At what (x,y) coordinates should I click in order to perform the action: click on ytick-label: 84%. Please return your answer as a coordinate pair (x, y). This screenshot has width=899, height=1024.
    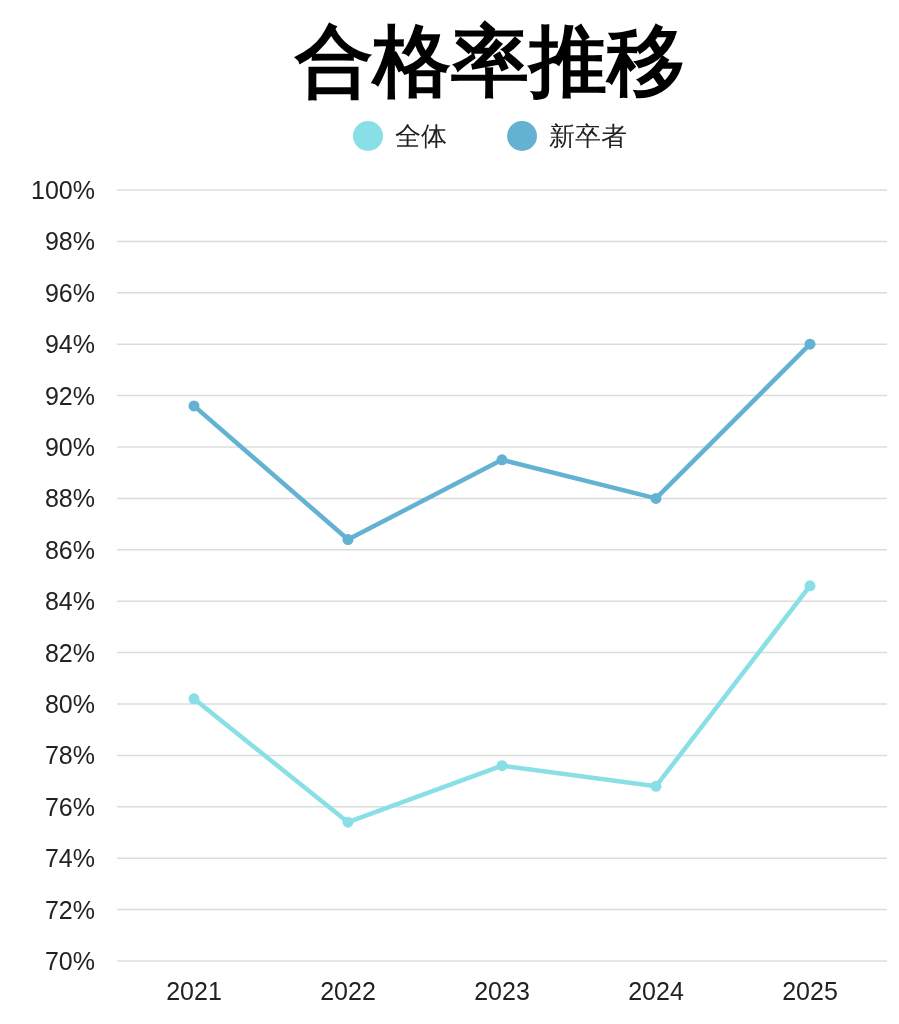
    Looking at the image, I should click on (69, 601).